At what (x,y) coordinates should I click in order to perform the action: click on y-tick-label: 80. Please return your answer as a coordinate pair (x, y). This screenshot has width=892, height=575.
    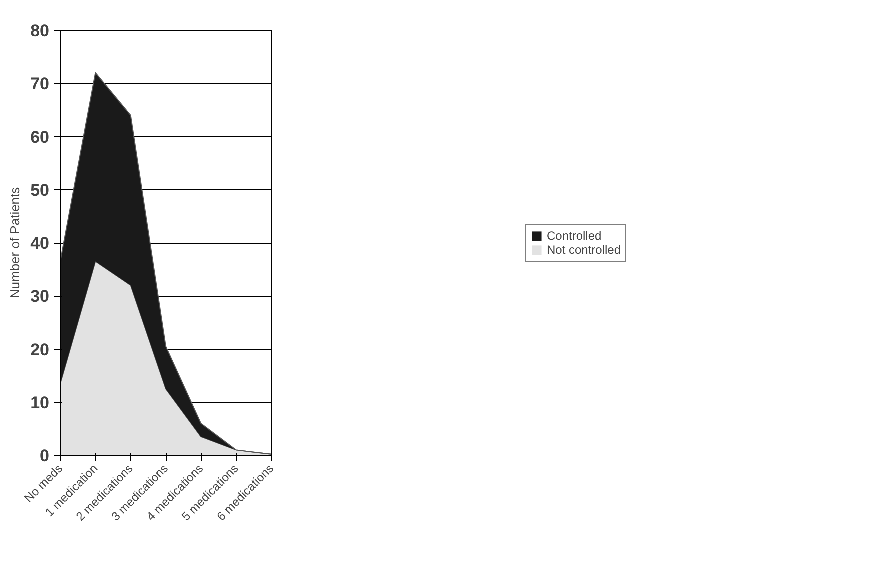
    Looking at the image, I should click on (40, 31).